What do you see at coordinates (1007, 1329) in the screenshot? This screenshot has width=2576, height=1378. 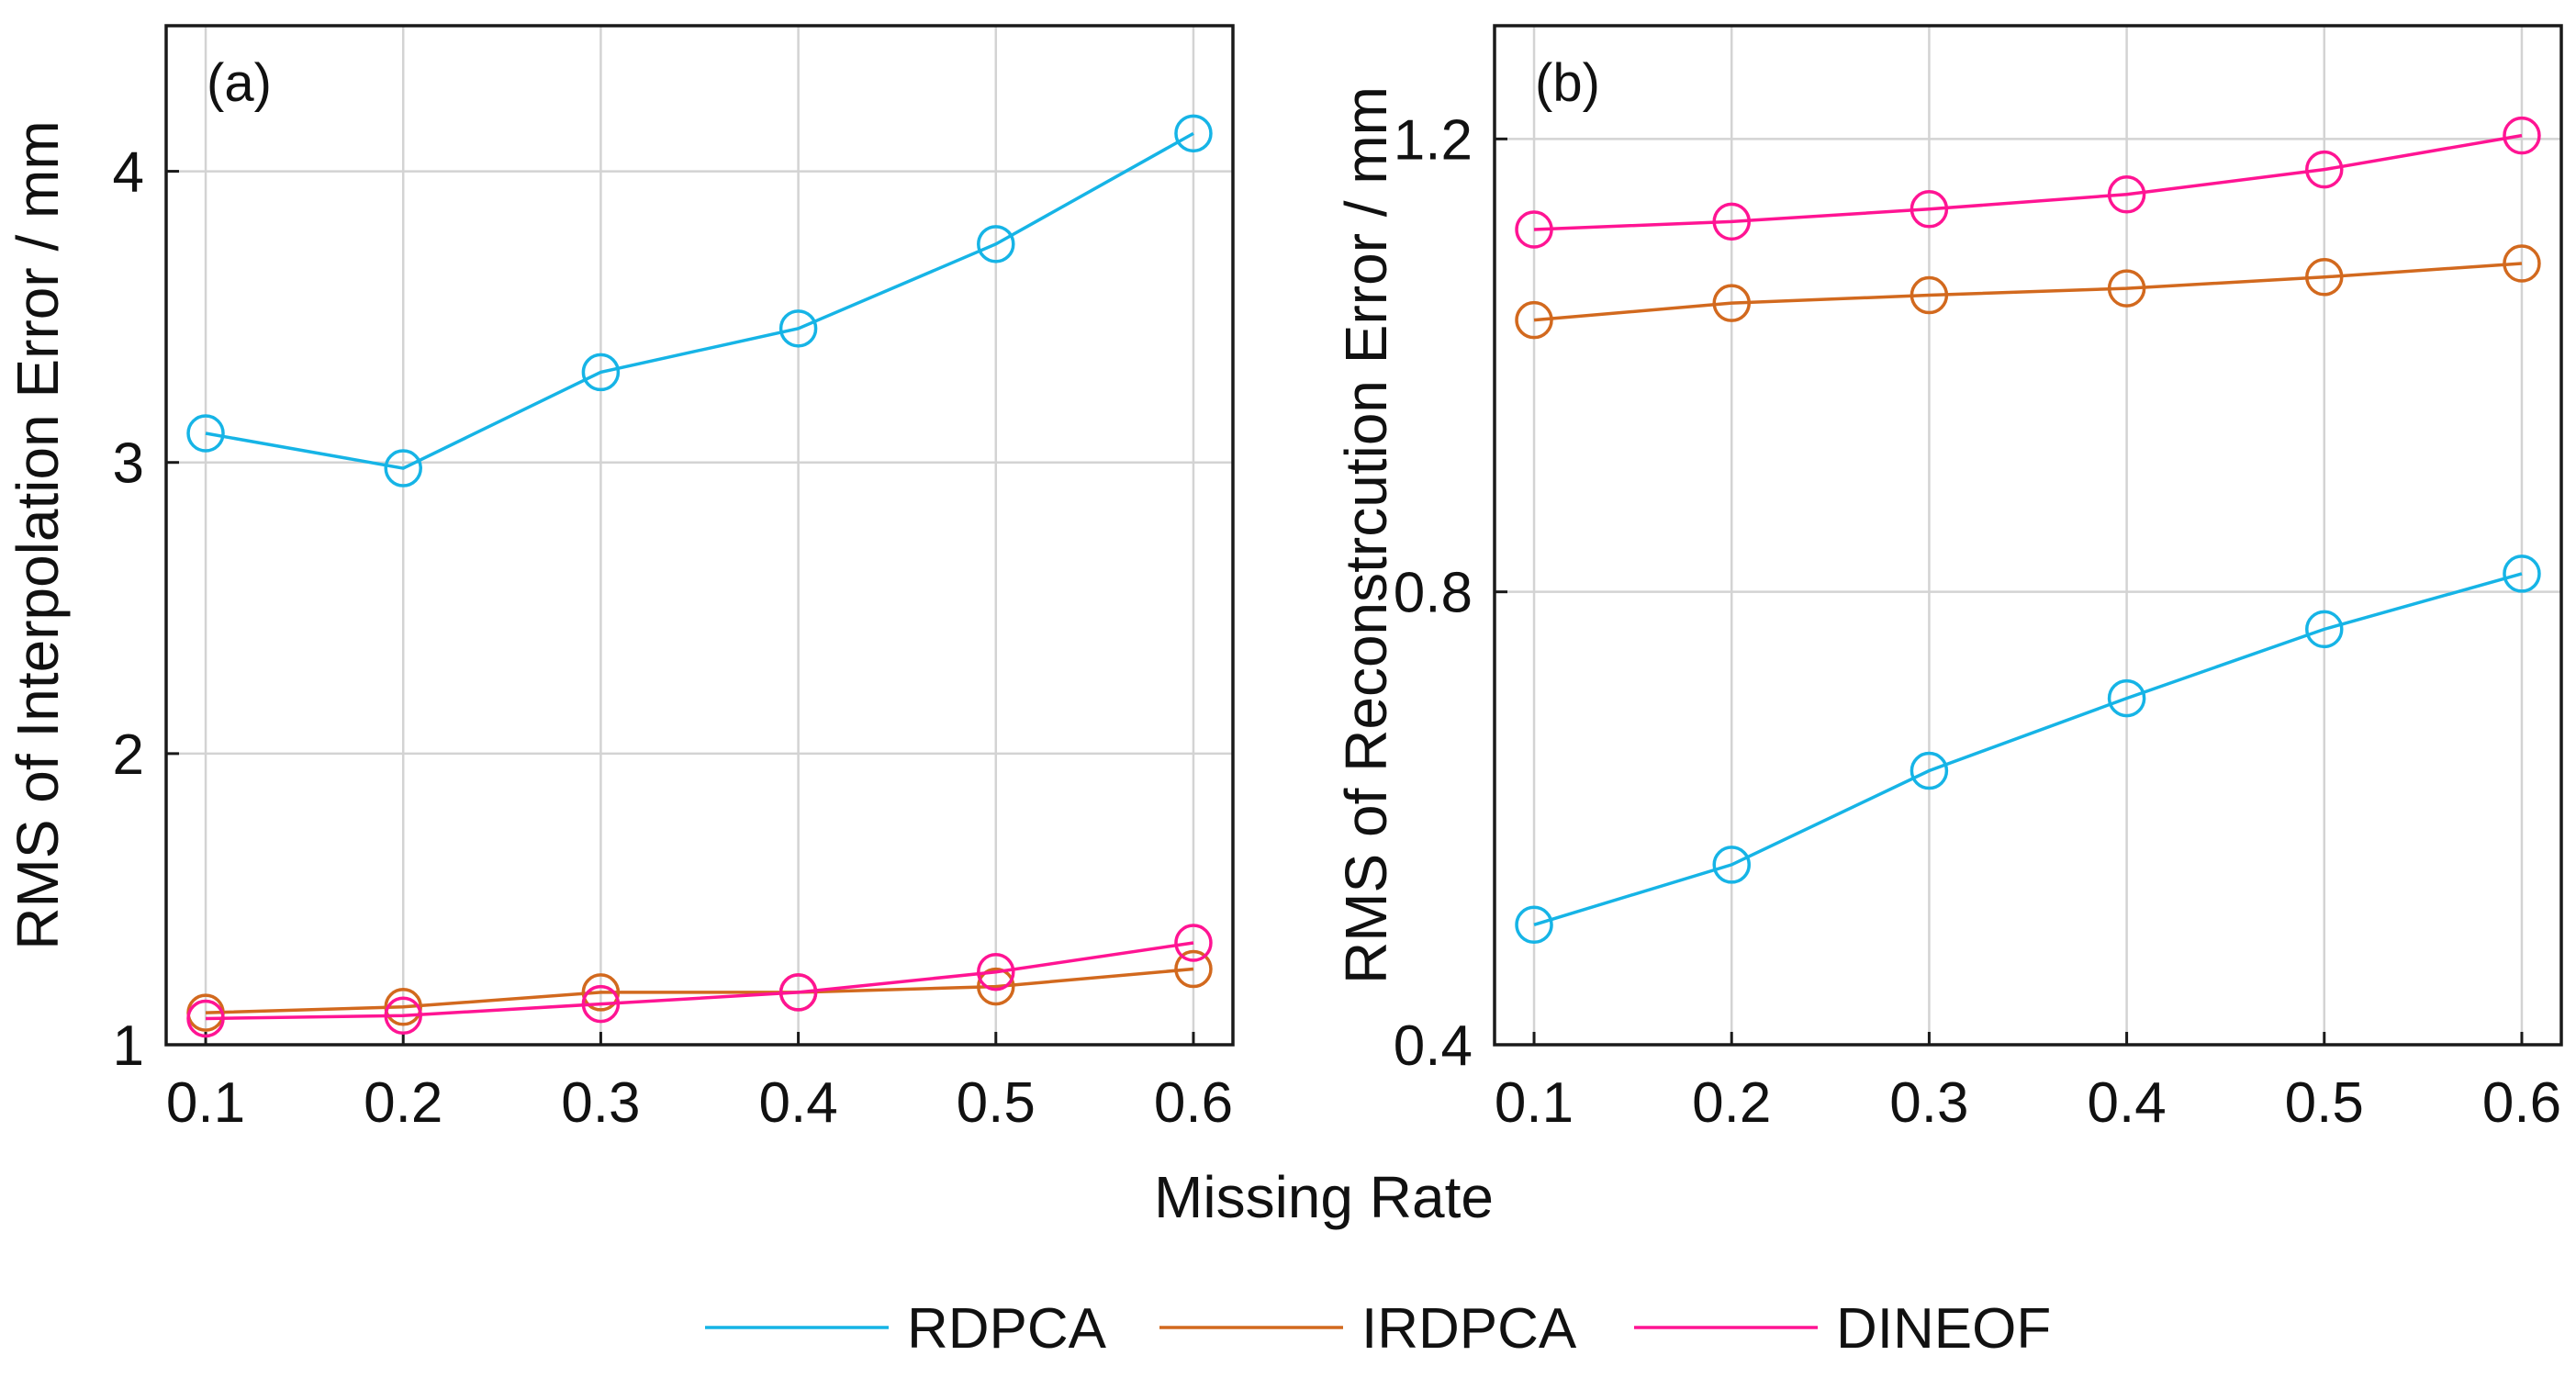 I see `legend-label-rdpca: RDPCA` at bounding box center [1007, 1329].